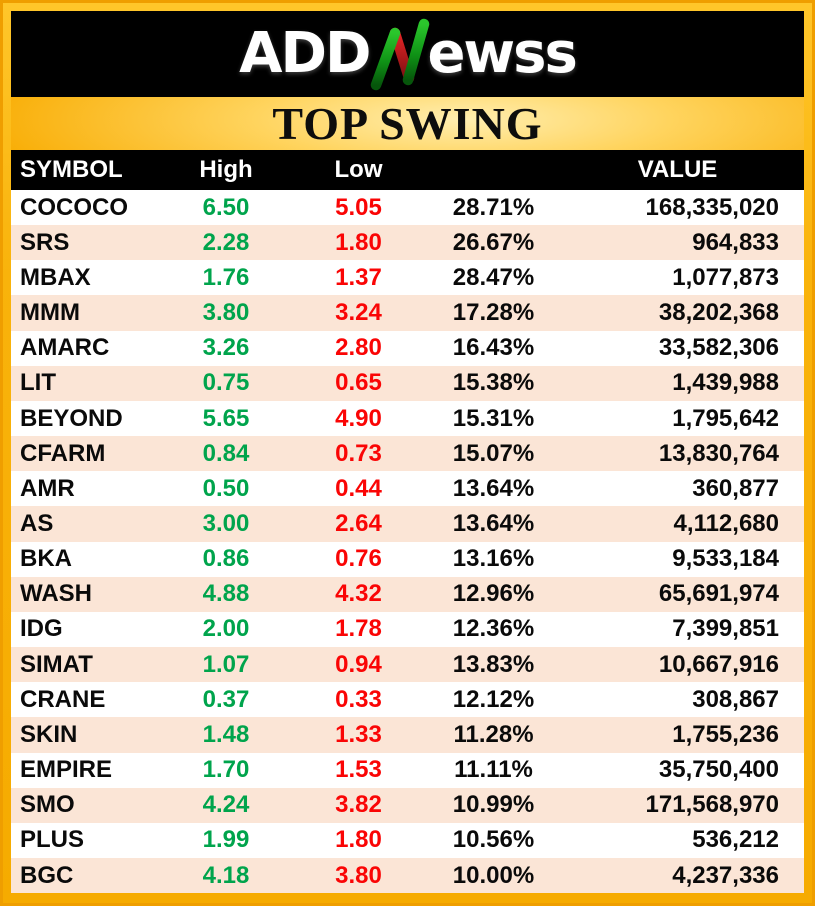  What do you see at coordinates (407, 243) in the screenshot?
I see `table-row: SRS 2.28 1.80 26.67% 964,833` at bounding box center [407, 243].